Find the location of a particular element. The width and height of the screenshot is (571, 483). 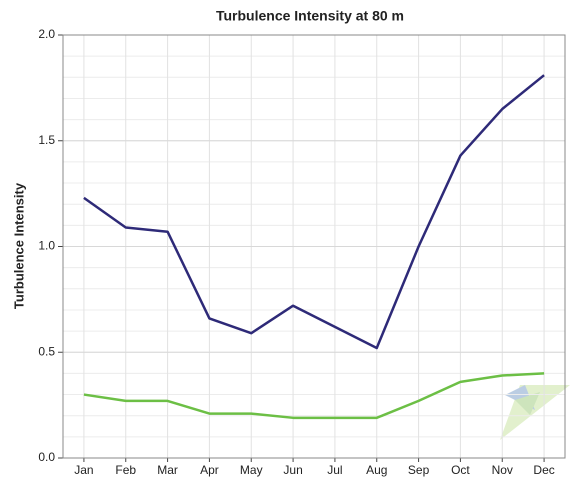

x-tick-label: Sep is located at coordinates (419, 470).